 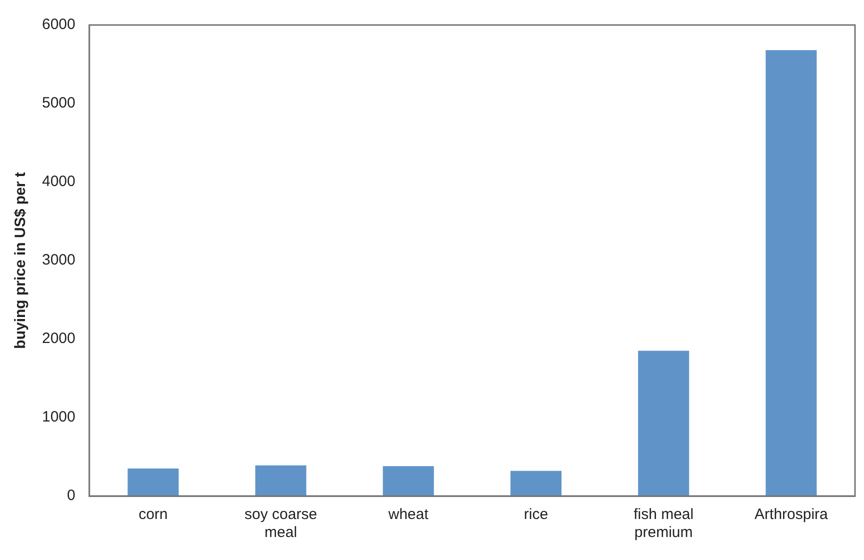 I want to click on y-tick-label: 5000, so click(x=59, y=103).